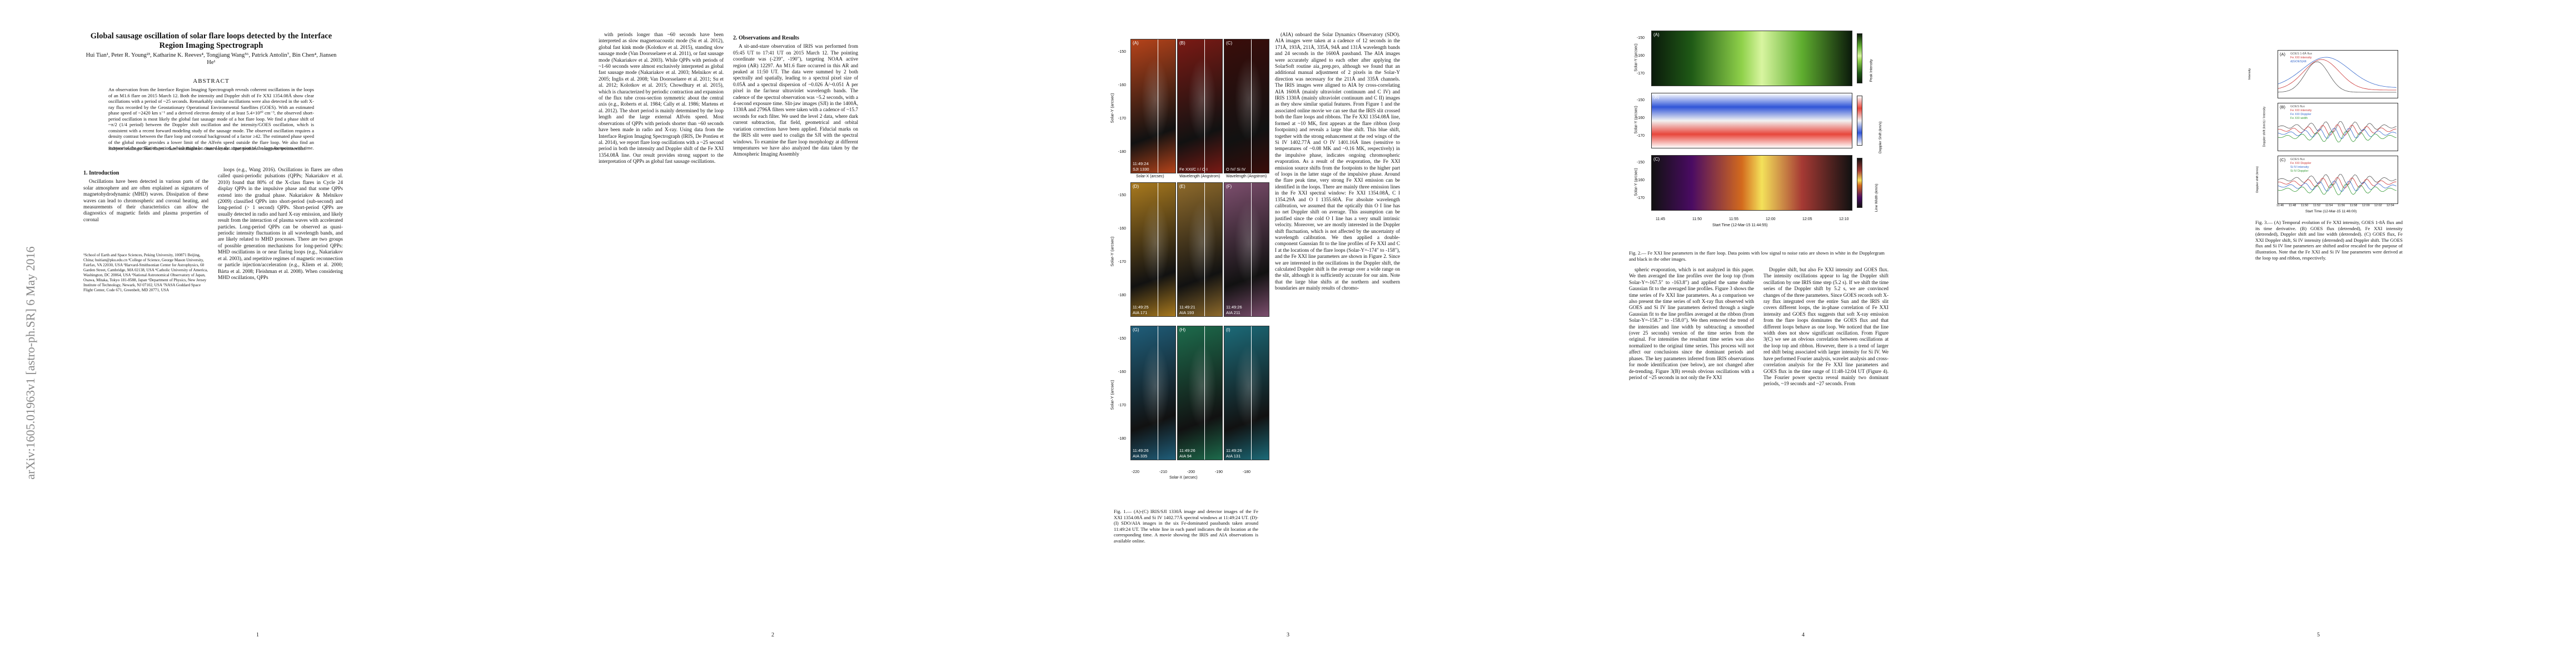  I want to click on x-axis-label: Start Time (12-Mar-15 11:44:55), so click(1740, 225).